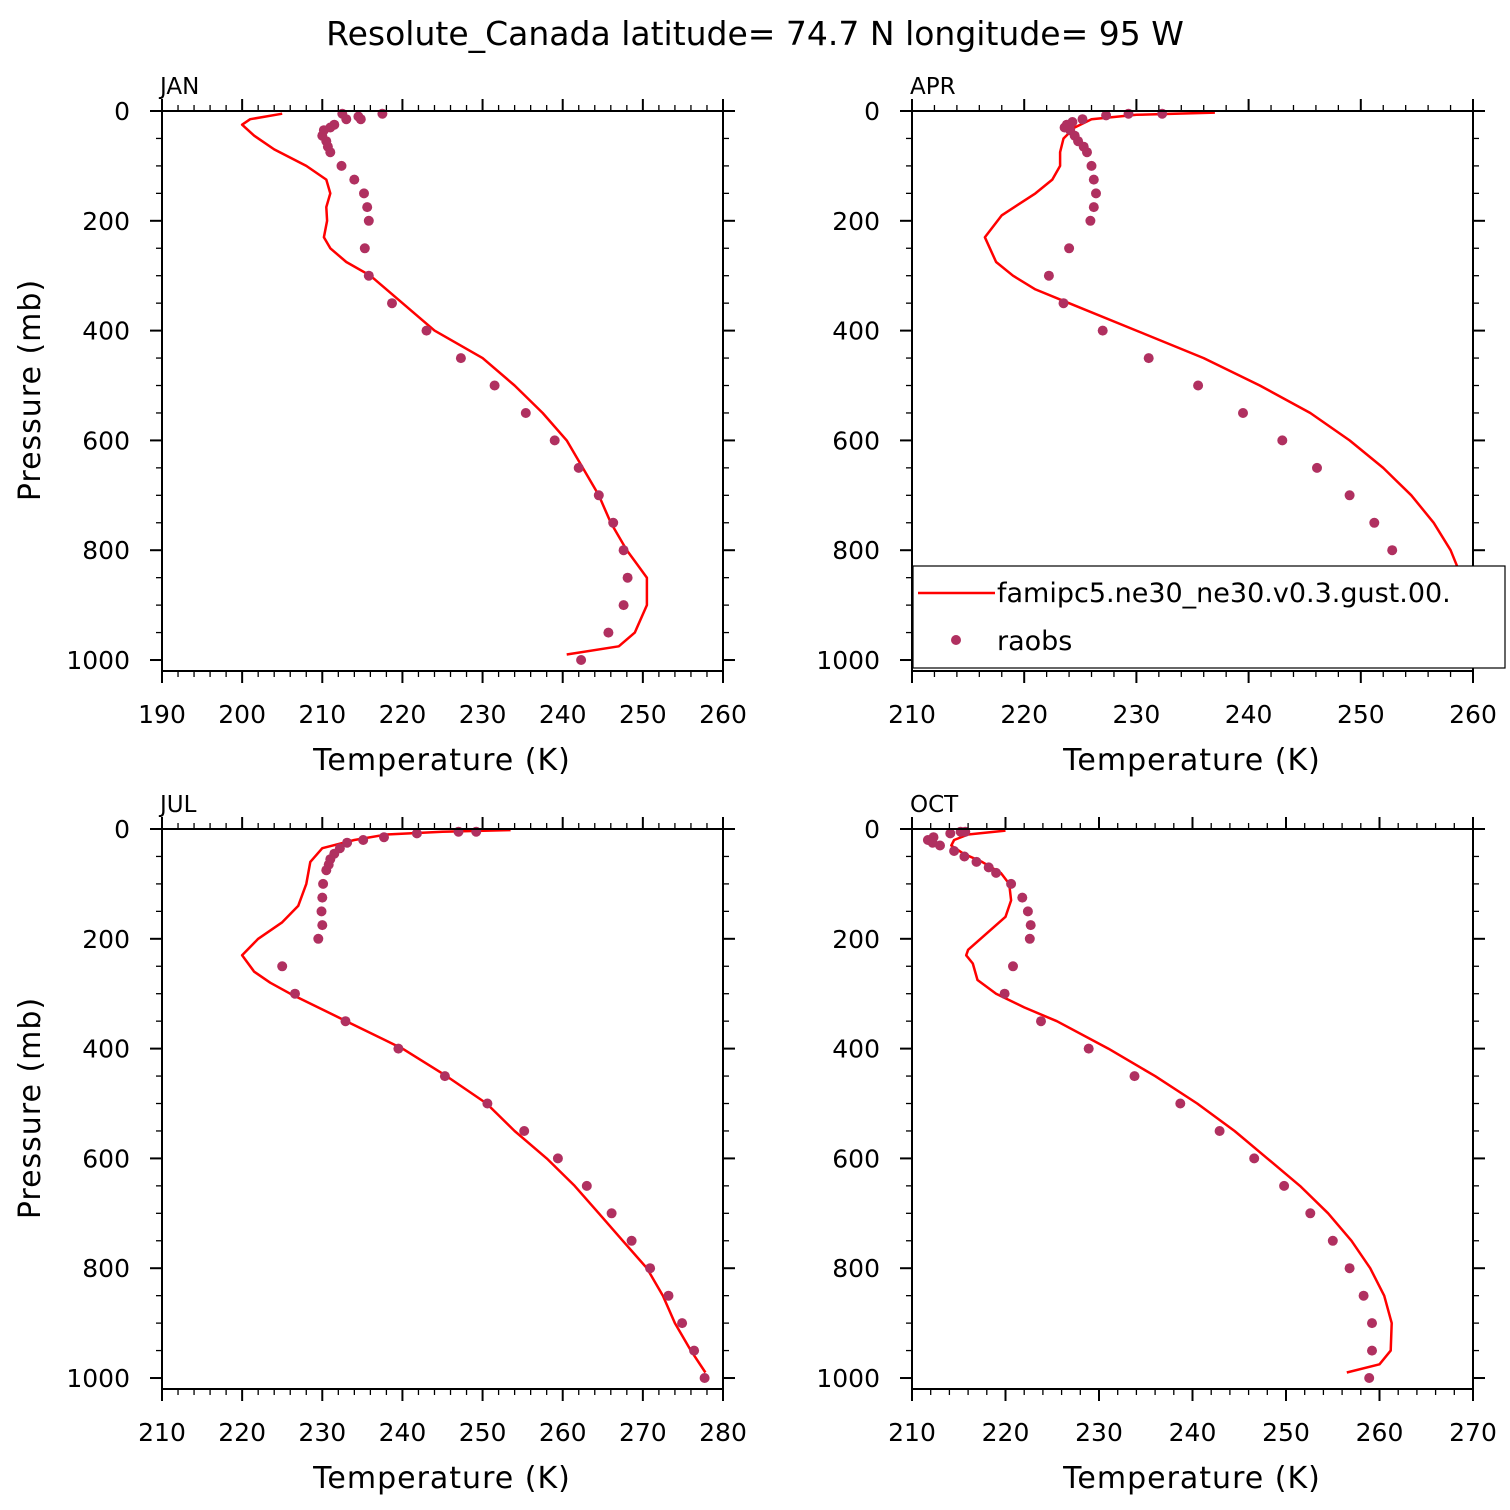 This screenshot has height=1510, width=1510. I want to click on legend: famipc5.ne30_ne30.v0.3.gust.00. raobs, so click(1209, 617).